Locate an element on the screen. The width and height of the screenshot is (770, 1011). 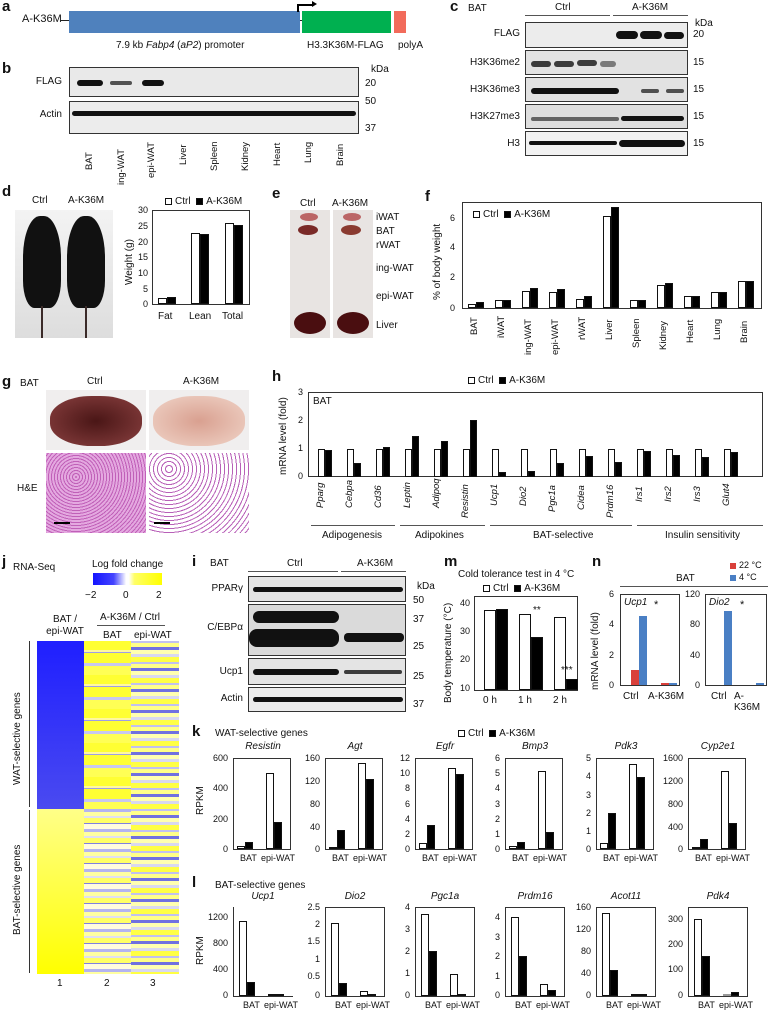
bat-photo-ctrl is located at coordinates (96, 420).